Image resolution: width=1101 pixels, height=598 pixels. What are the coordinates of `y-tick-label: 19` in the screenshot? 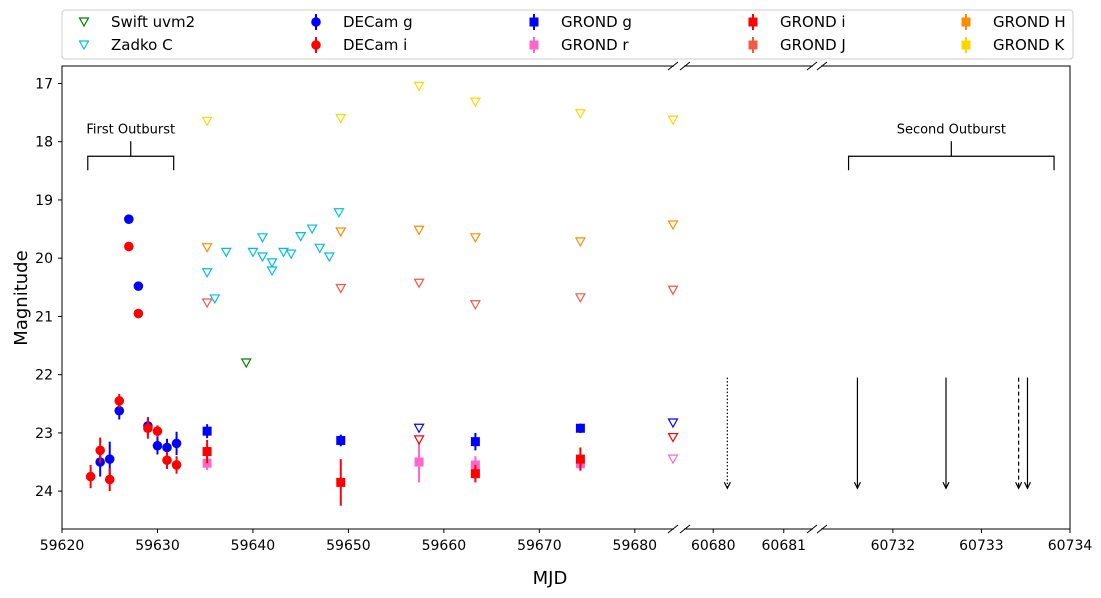 It's located at (44, 201).